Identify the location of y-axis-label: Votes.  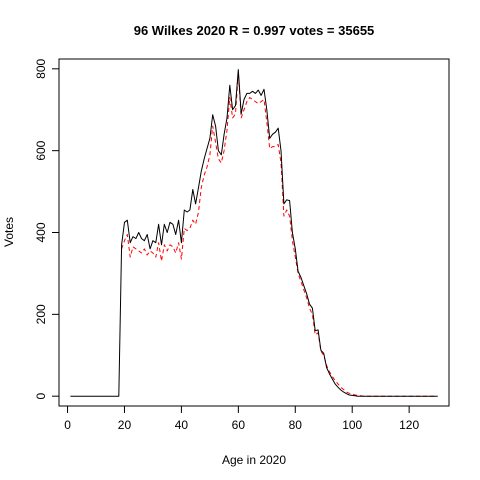
(9, 232).